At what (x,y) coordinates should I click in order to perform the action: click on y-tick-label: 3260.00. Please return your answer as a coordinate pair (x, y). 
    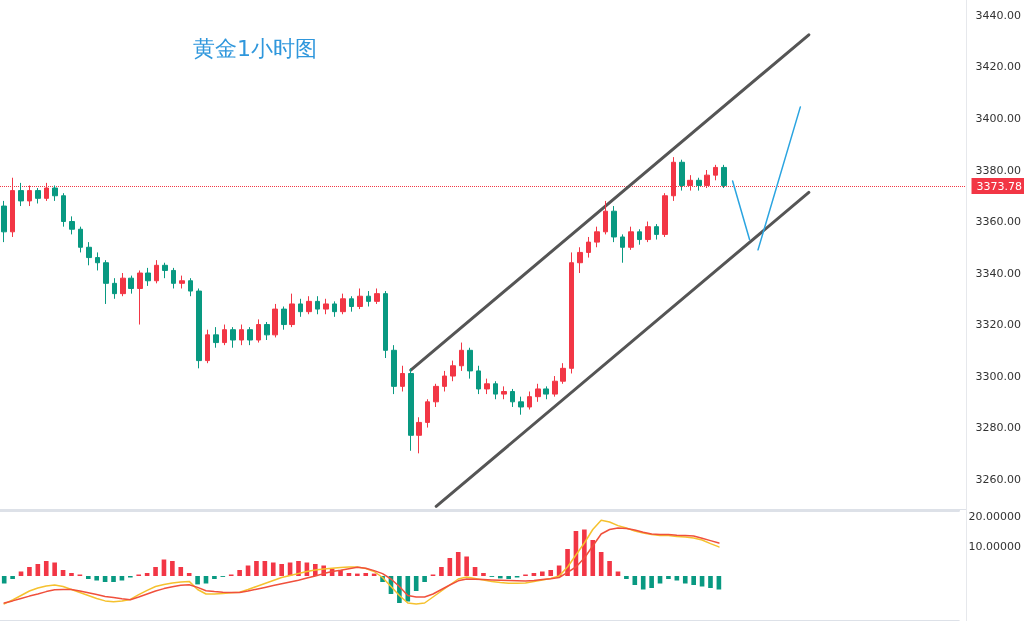
    Looking at the image, I should click on (998, 479).